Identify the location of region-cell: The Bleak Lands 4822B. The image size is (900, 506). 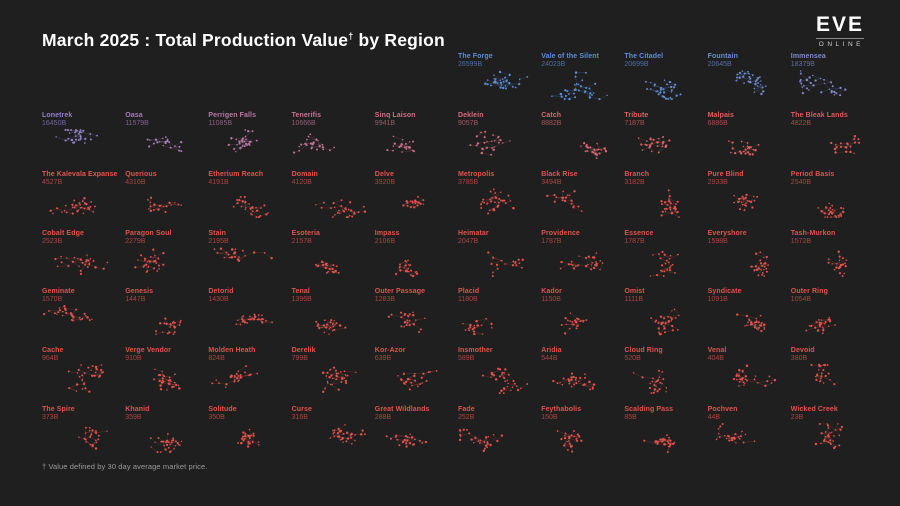
(824, 138).